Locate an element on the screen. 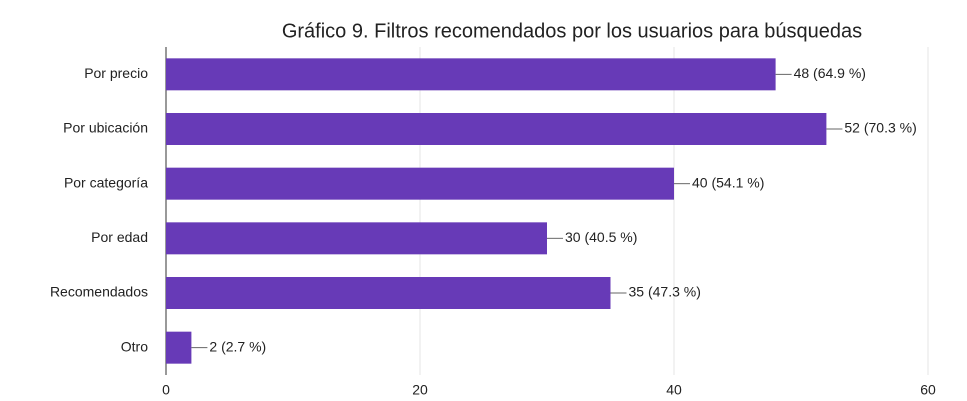 This screenshot has width=967, height=401. y-tick-label: Por precio is located at coordinates (116, 73).